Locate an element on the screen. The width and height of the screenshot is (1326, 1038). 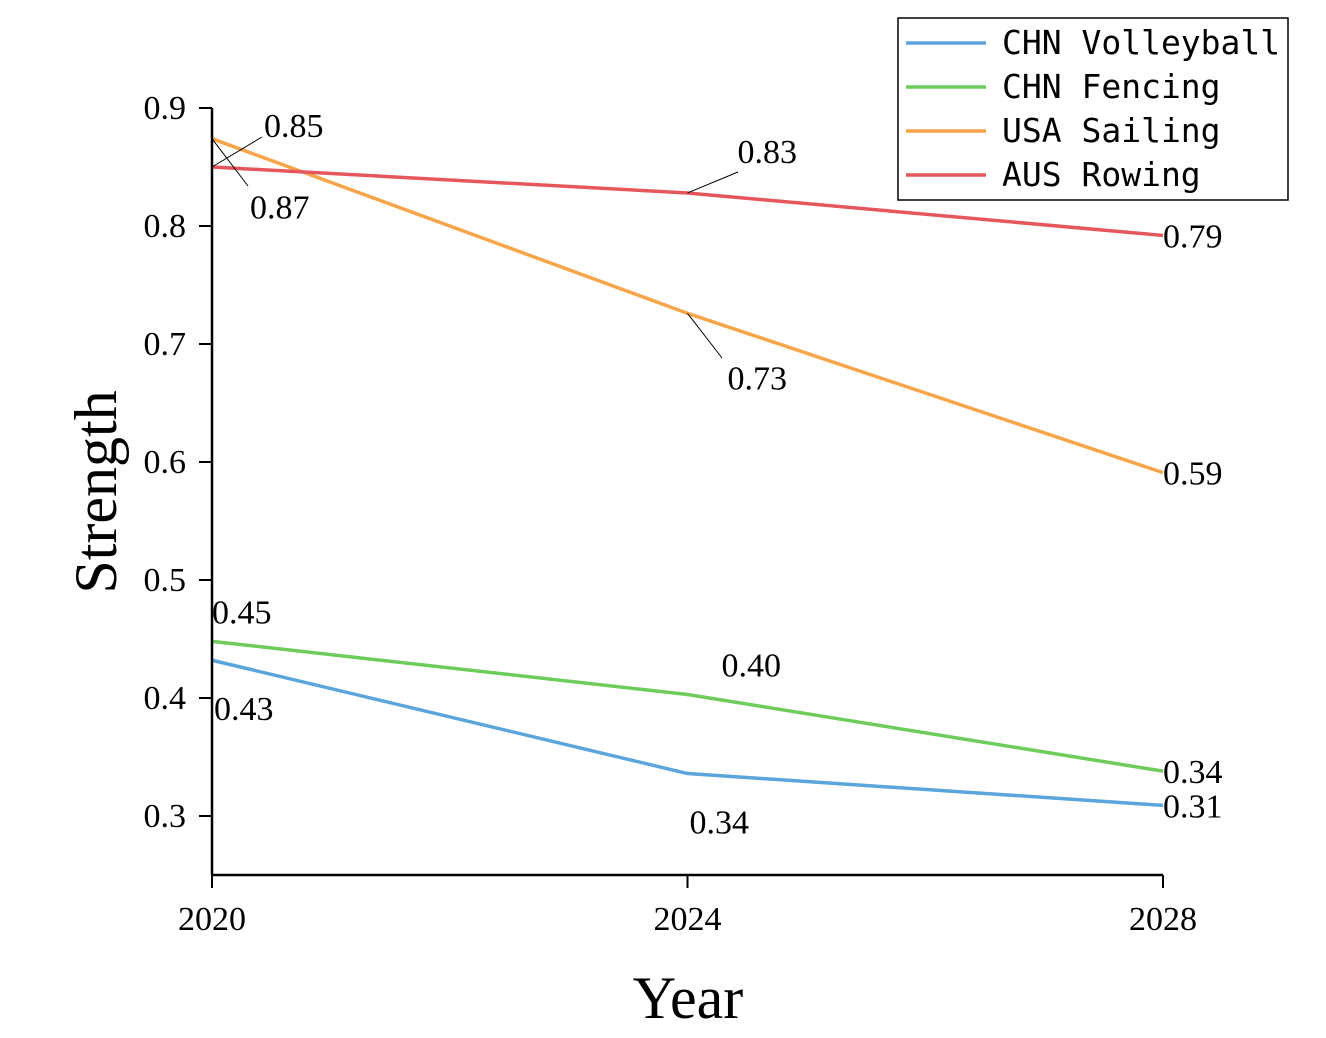
legend-box is located at coordinates (1093, 109).